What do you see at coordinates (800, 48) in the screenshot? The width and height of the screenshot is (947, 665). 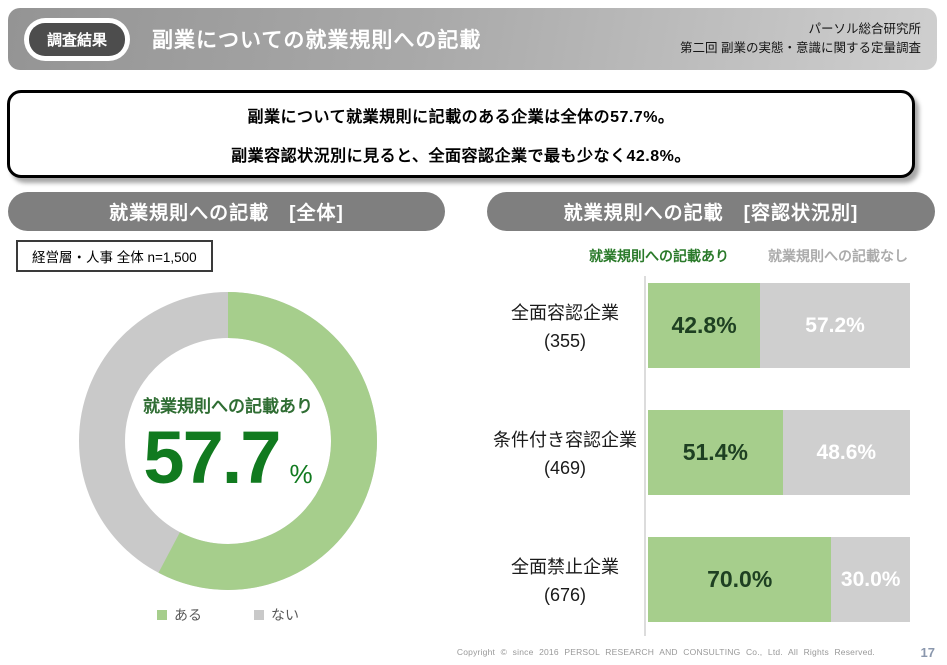 I see `header-survey-name: 第二回 副業の実態・意識に関する定量調査` at bounding box center [800, 48].